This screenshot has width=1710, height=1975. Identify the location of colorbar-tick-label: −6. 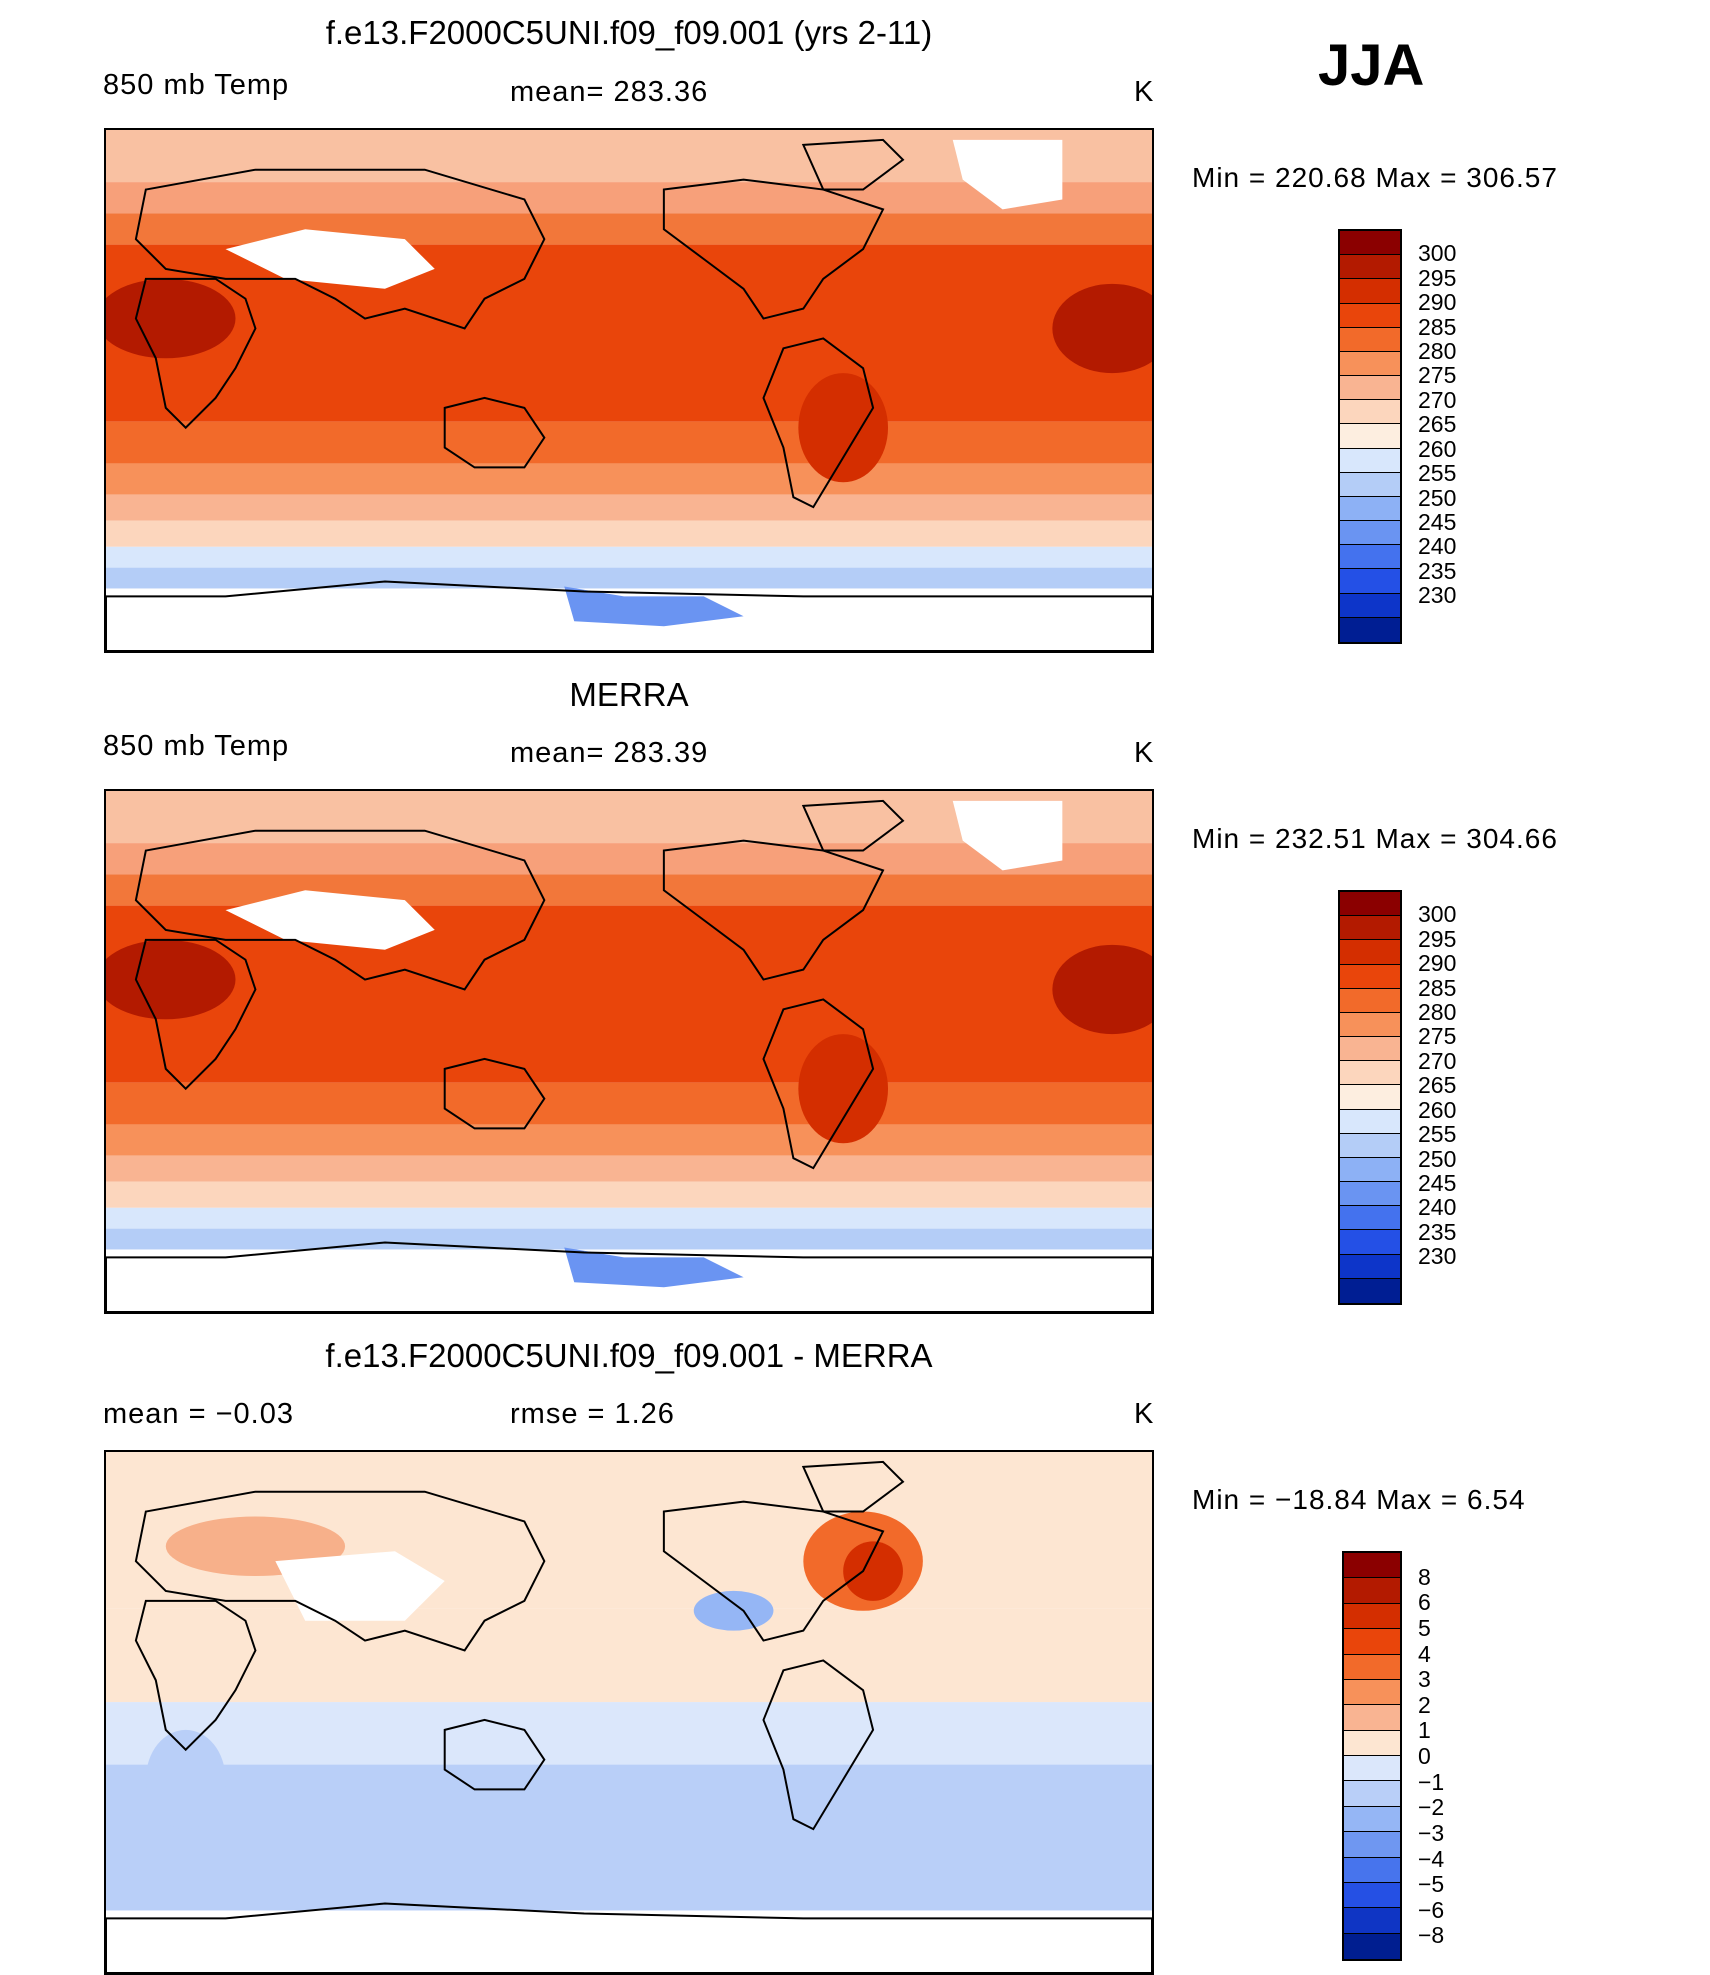
(1431, 1909).